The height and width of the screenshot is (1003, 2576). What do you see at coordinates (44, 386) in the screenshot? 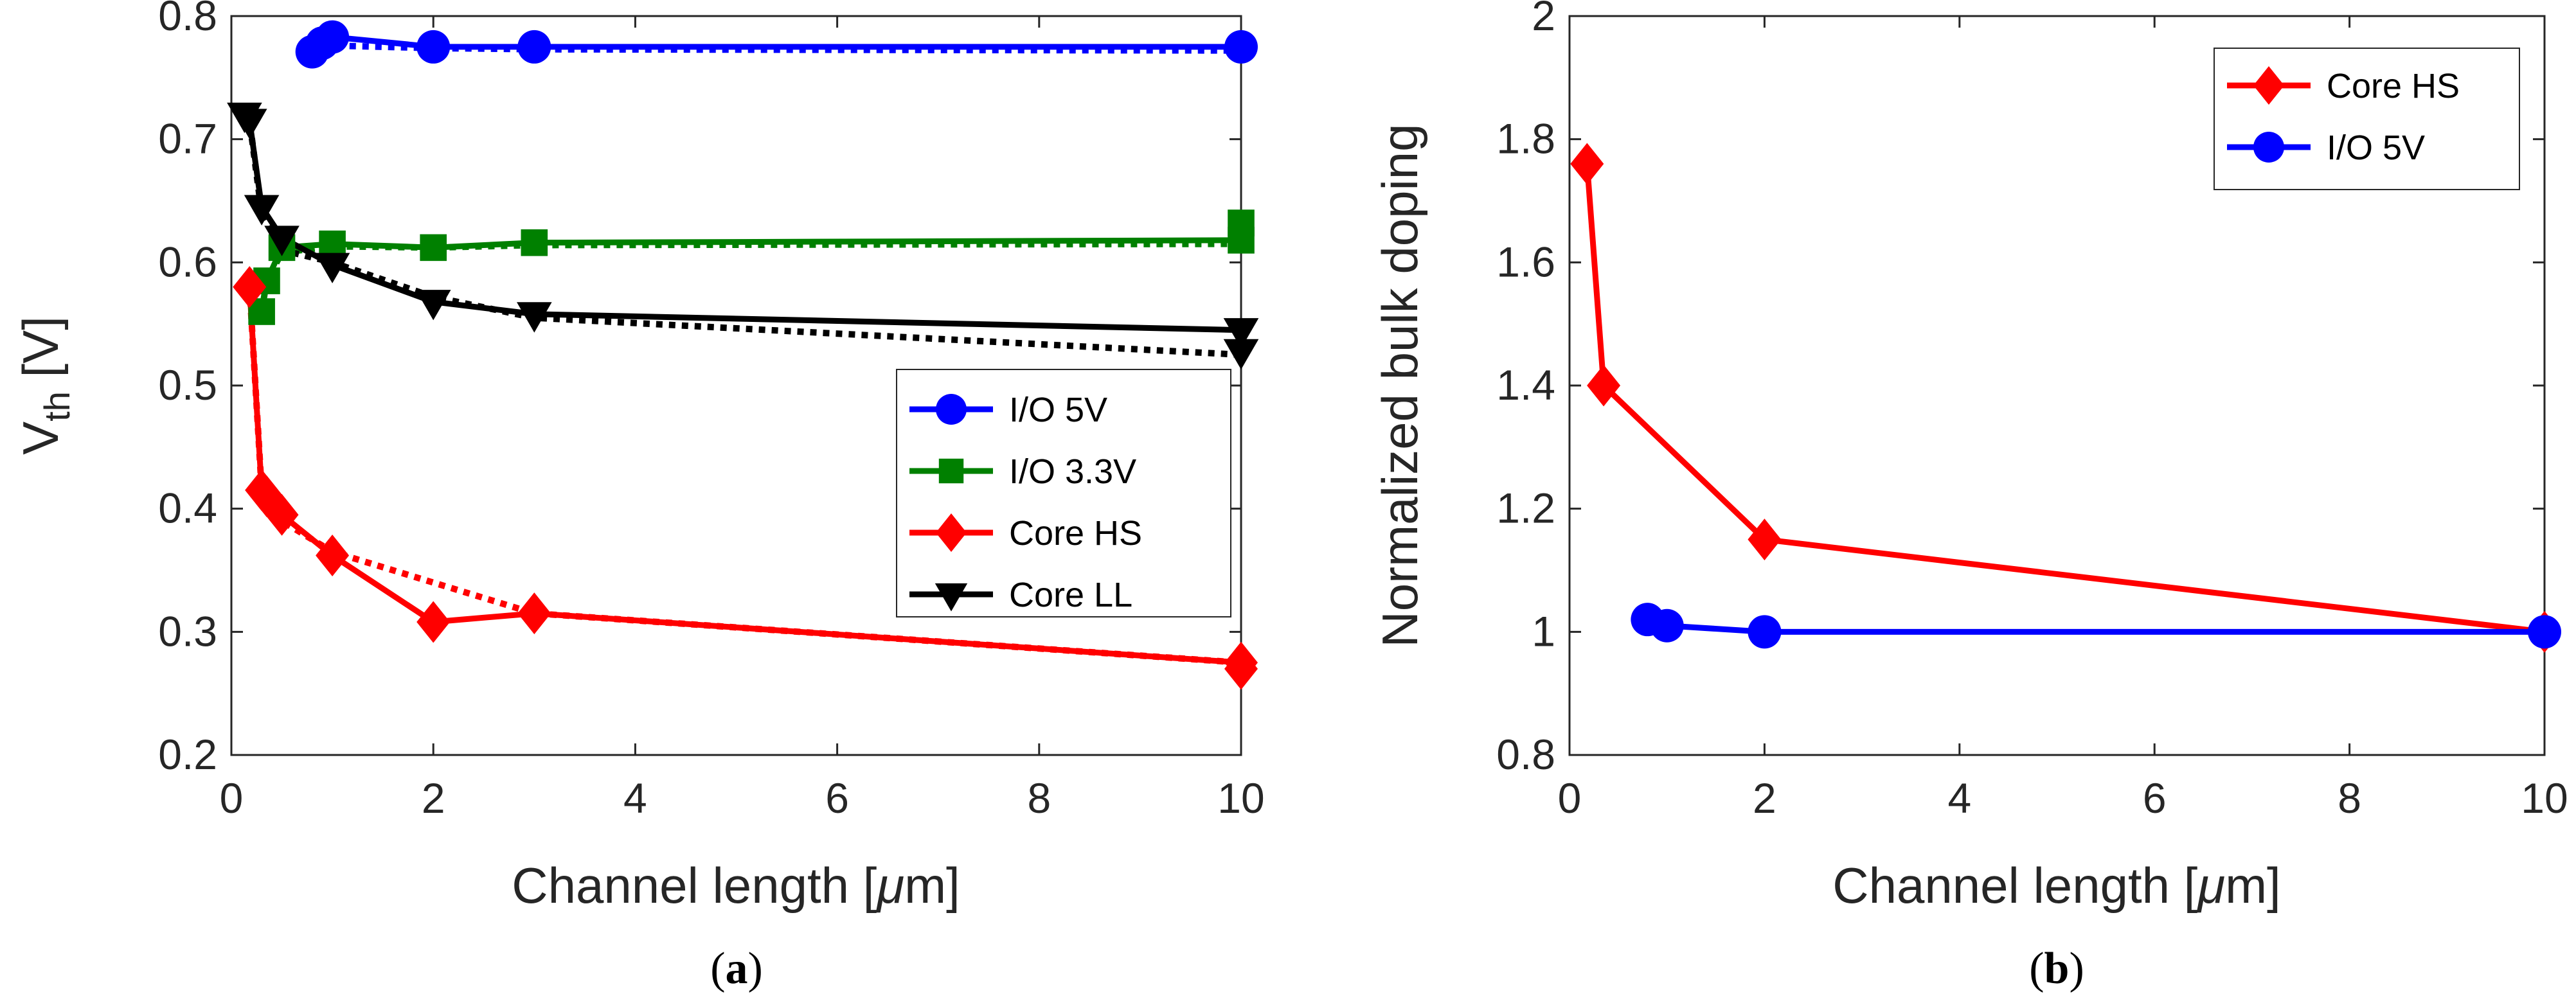
I see `panel-a-y-axis-label: Vth [V]` at bounding box center [44, 386].